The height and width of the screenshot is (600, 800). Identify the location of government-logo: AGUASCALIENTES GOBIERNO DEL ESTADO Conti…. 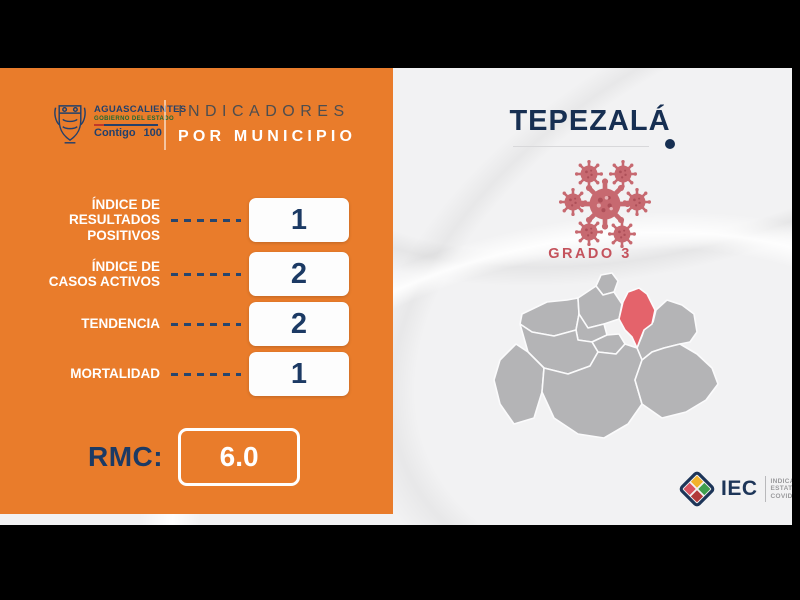
(119, 123).